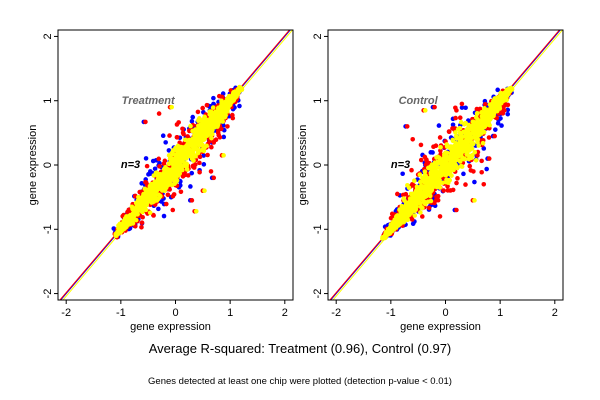  Describe the element at coordinates (318, 229) in the screenshot. I see `y-tick-label: -1` at that location.